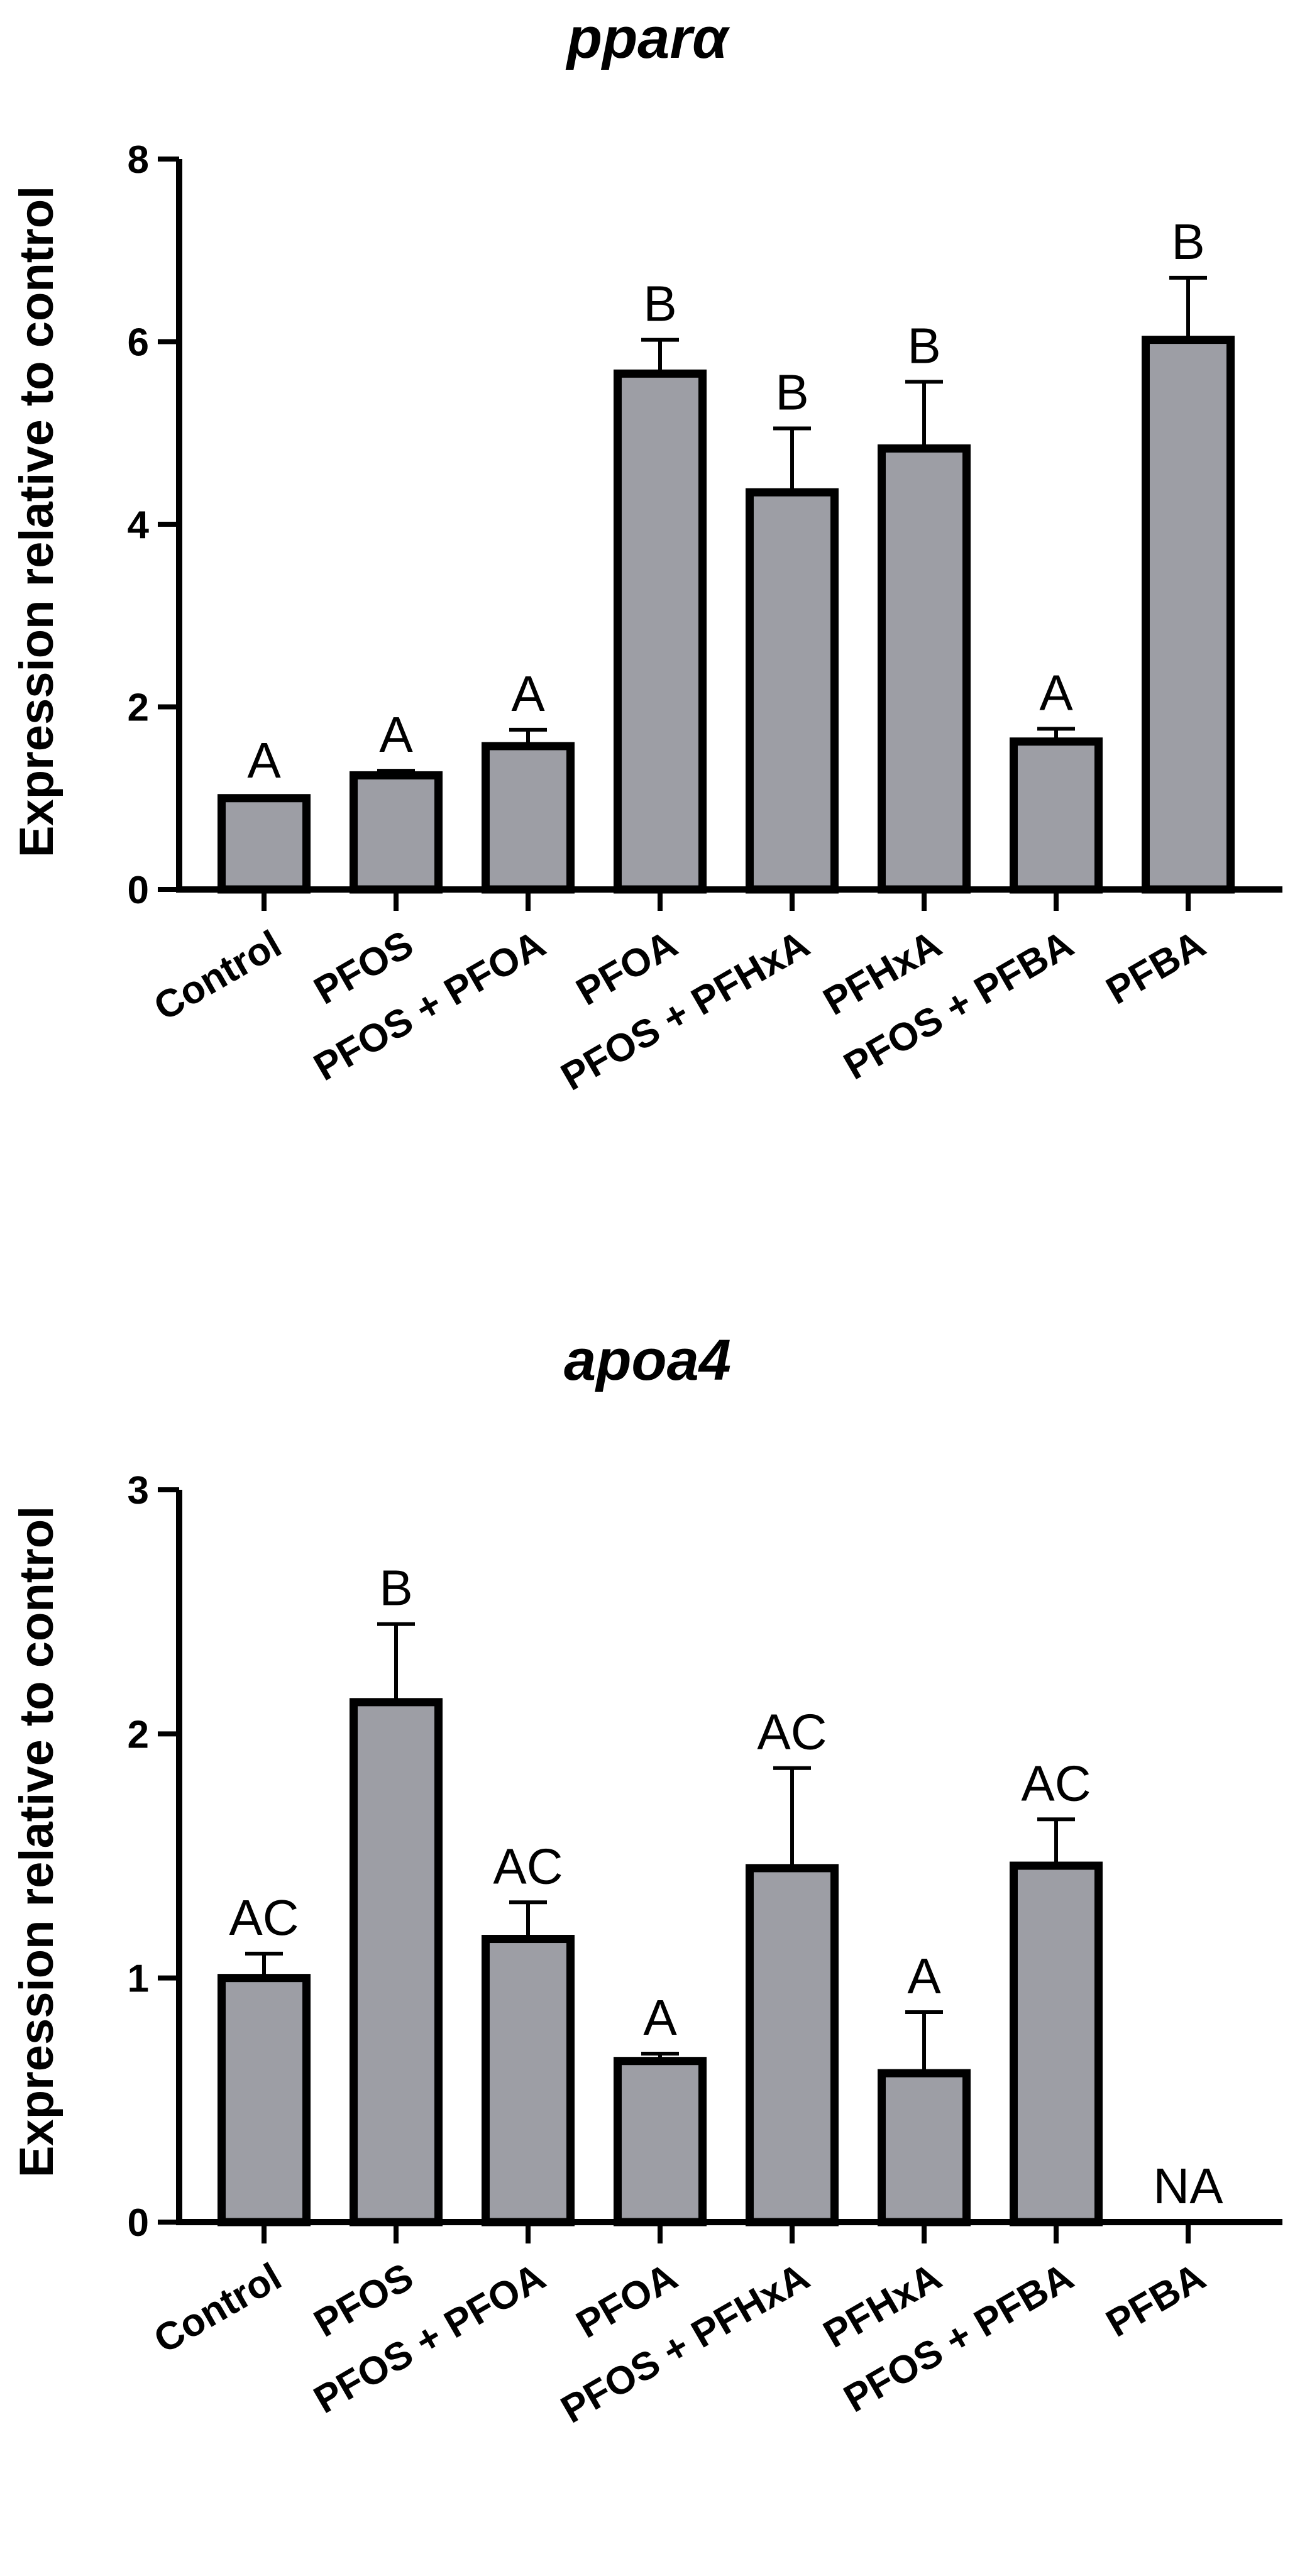 The height and width of the screenshot is (2576, 1295). I want to click on y-tick-label: 4, so click(139, 526).